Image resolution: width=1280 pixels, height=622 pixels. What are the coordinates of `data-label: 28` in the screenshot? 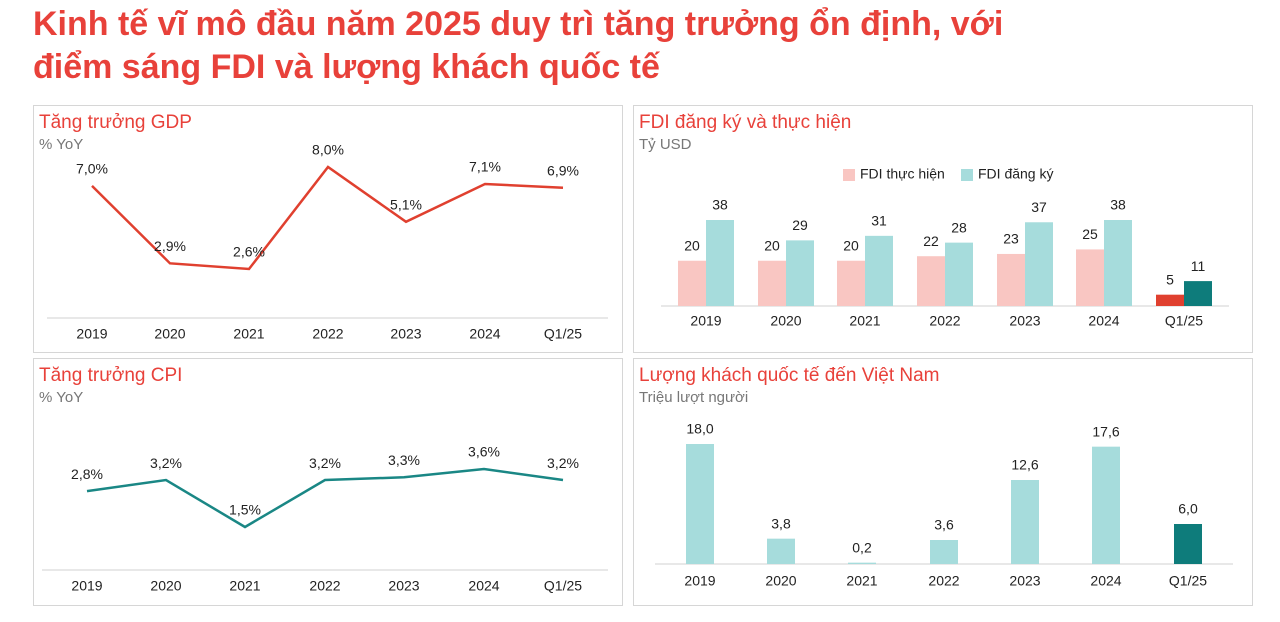 It's located at (959, 227).